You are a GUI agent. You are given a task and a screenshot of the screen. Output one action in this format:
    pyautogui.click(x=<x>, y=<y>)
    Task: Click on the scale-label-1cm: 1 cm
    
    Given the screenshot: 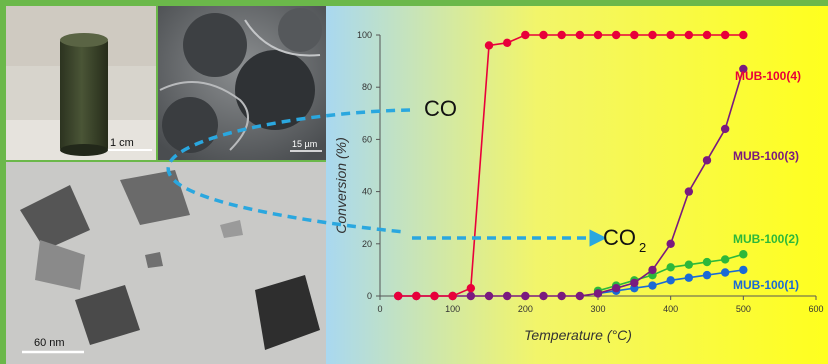 What is the action you would take?
    pyautogui.click(x=122, y=143)
    